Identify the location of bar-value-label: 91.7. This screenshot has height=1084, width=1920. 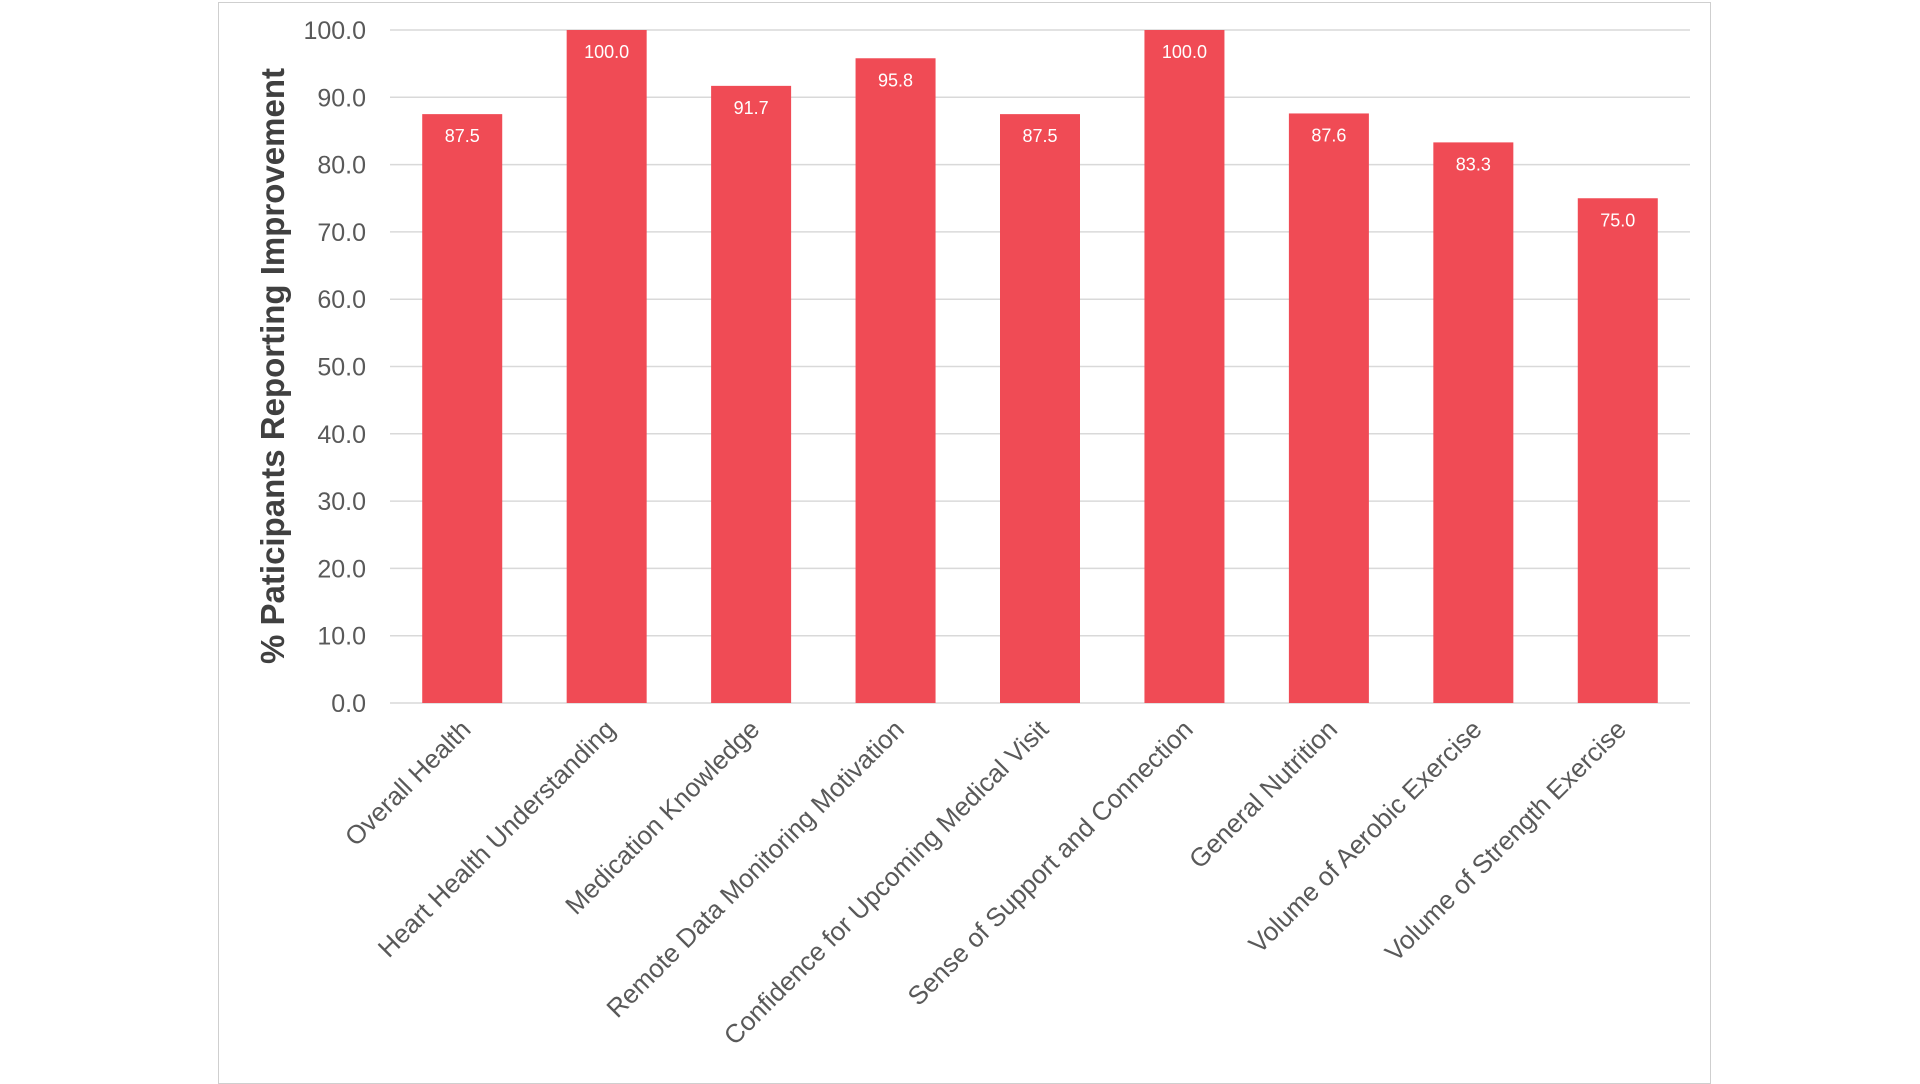
(751, 108).